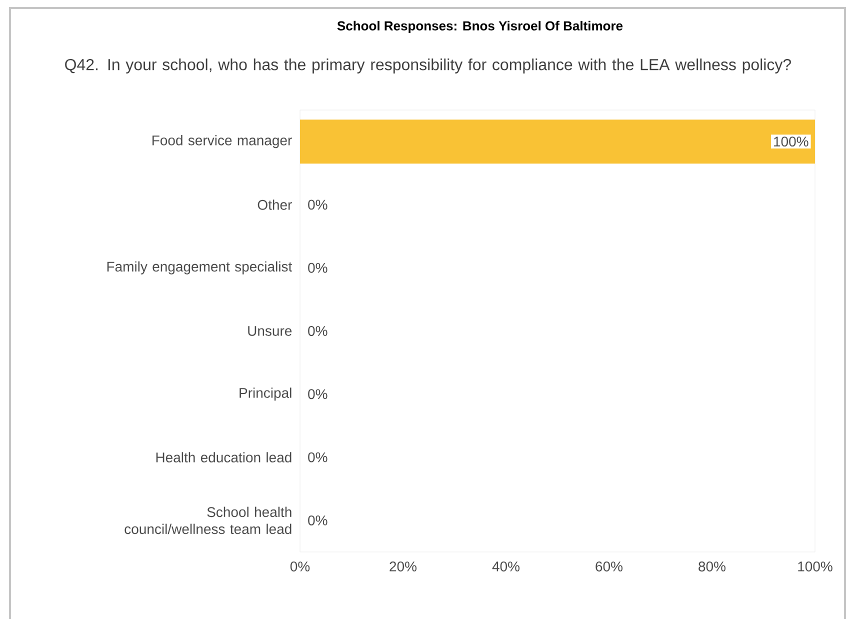 The image size is (855, 619). I want to click on y-tick-label: Principal, so click(266, 394).